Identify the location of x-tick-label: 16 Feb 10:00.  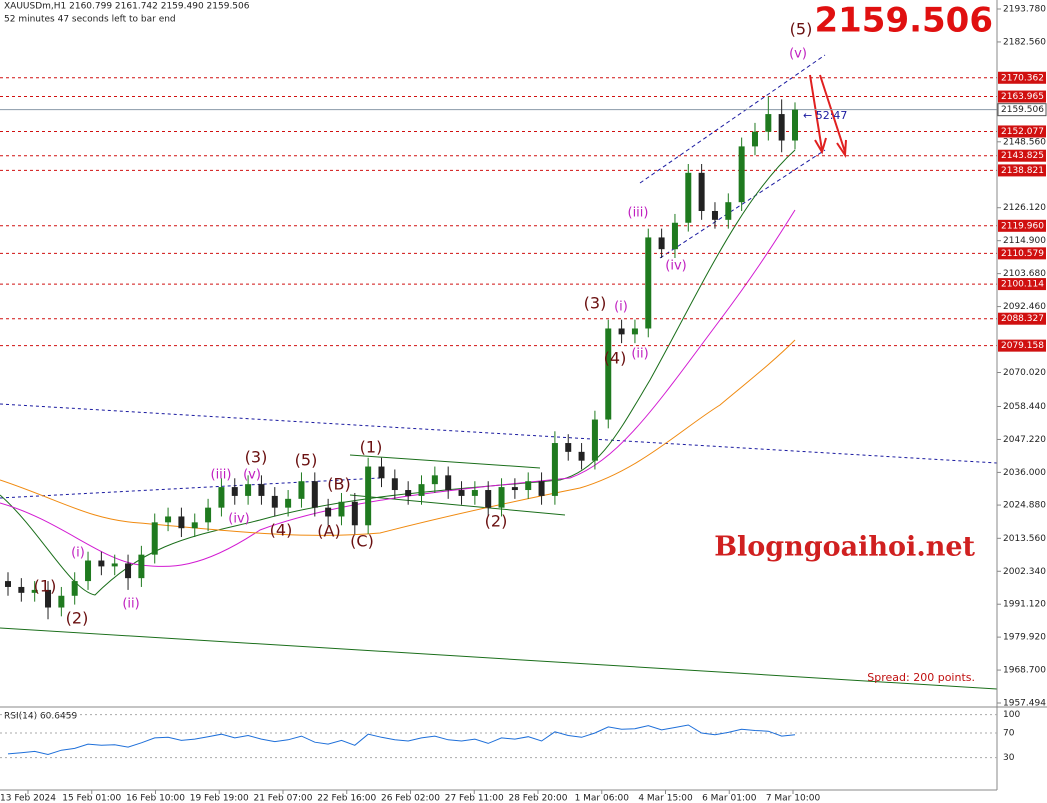
(155, 798).